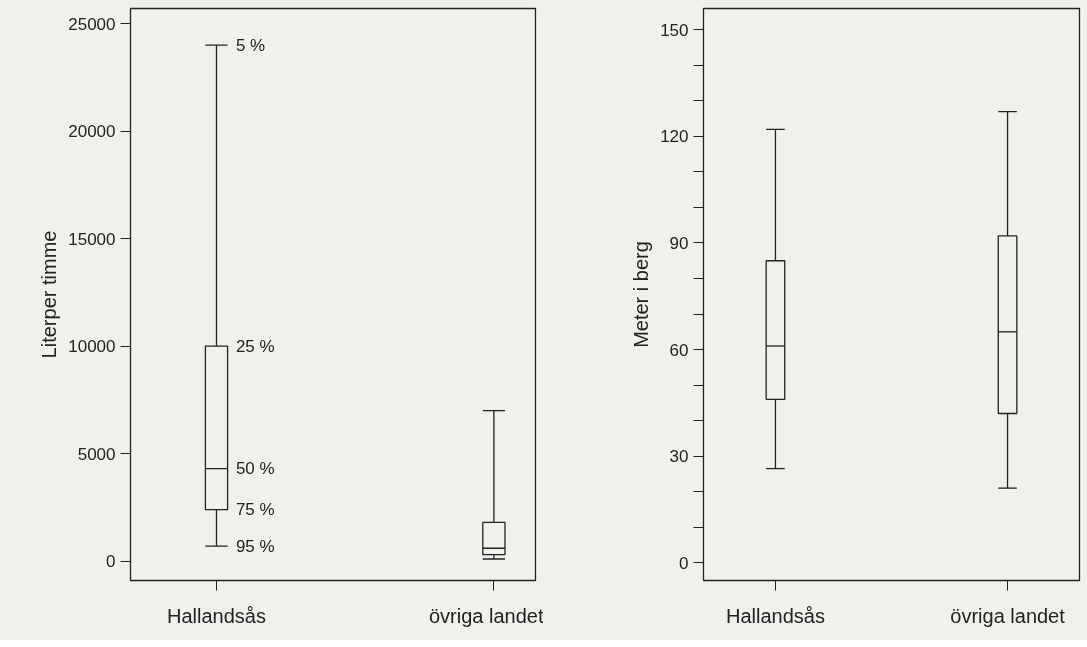 The height and width of the screenshot is (647, 1087). What do you see at coordinates (679, 243) in the screenshot?
I see `y-tick-label: 90` at bounding box center [679, 243].